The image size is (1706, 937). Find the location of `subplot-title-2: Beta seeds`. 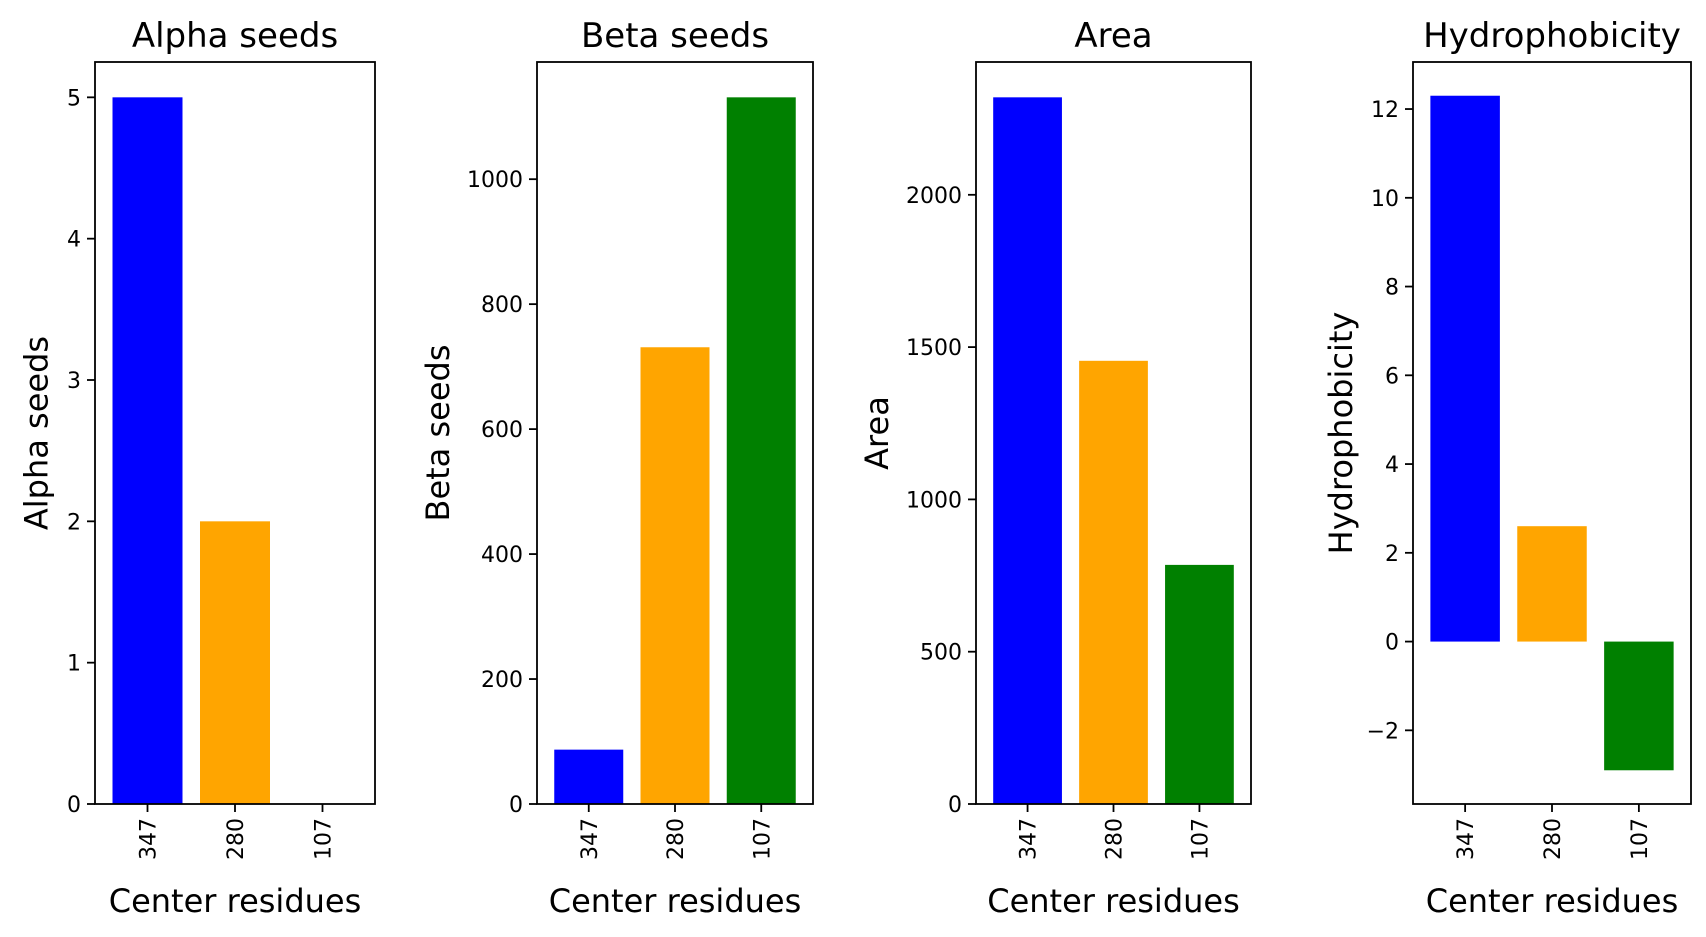

subplot-title-2: Beta seeds is located at coordinates (675, 36).